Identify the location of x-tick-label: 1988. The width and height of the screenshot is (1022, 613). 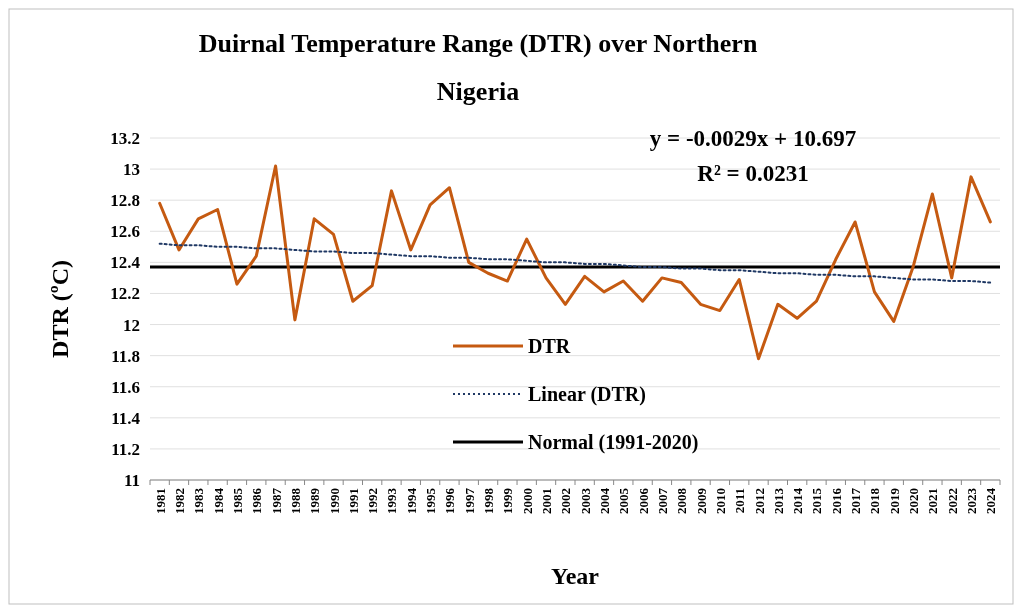
(295, 500).